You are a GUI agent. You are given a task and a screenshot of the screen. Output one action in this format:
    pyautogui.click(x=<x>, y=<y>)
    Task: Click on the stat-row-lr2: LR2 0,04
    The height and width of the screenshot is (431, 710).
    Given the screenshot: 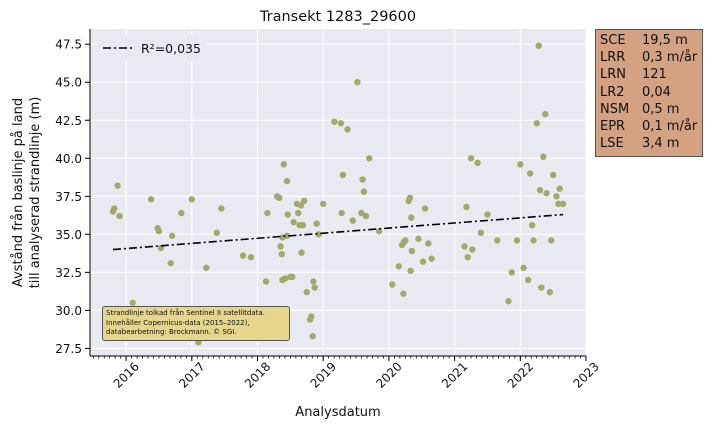 What is the action you would take?
    pyautogui.click(x=635, y=92)
    